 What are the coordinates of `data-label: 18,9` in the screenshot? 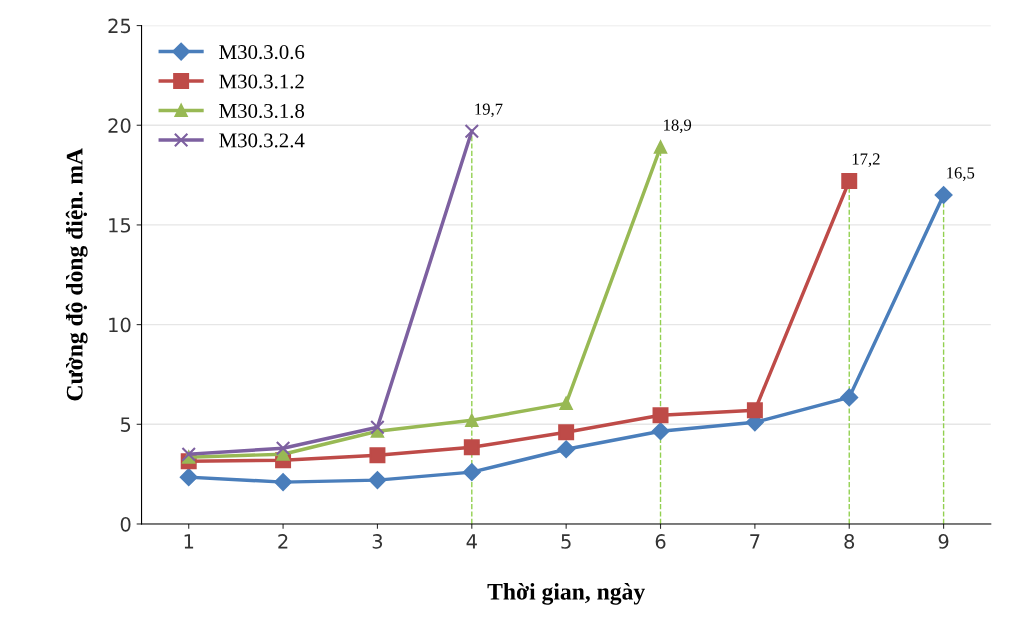 It's located at (678, 126).